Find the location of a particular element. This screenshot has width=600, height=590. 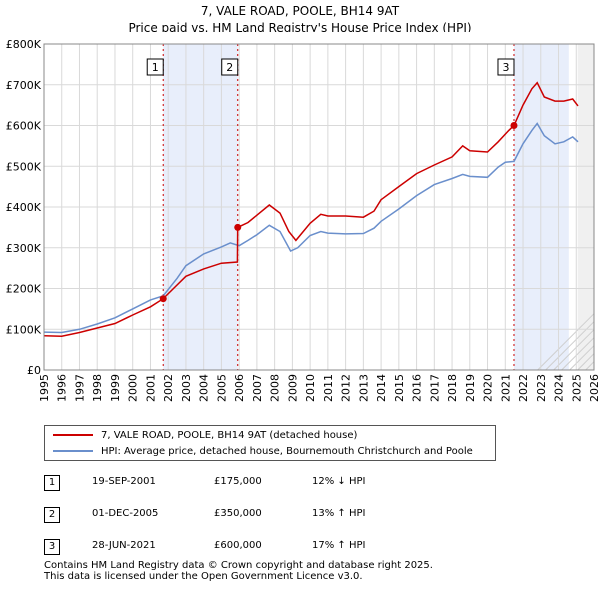

y-tick-label: £500K is located at coordinates (24, 166).